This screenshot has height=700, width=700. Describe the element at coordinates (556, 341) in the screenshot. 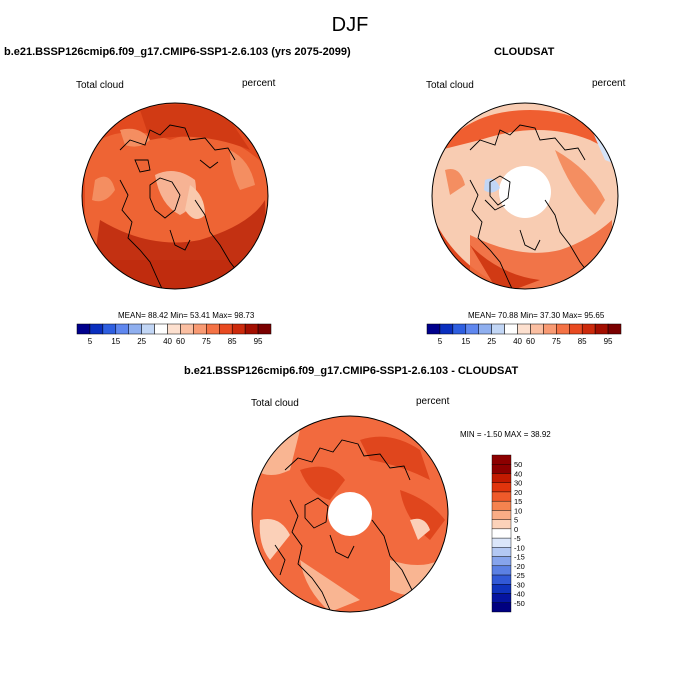

I see `panel2-colorbar-tick-label: 75` at that location.